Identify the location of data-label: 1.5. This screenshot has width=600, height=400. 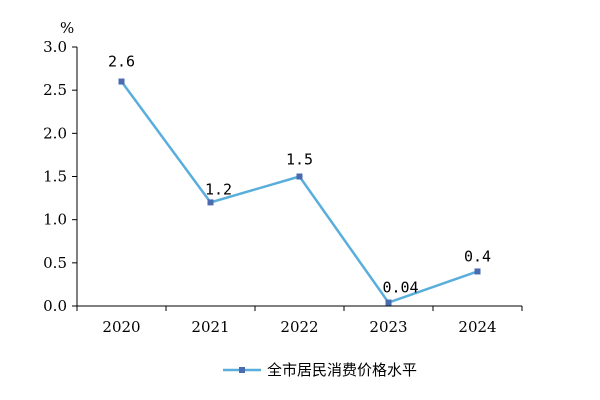
(299, 160).